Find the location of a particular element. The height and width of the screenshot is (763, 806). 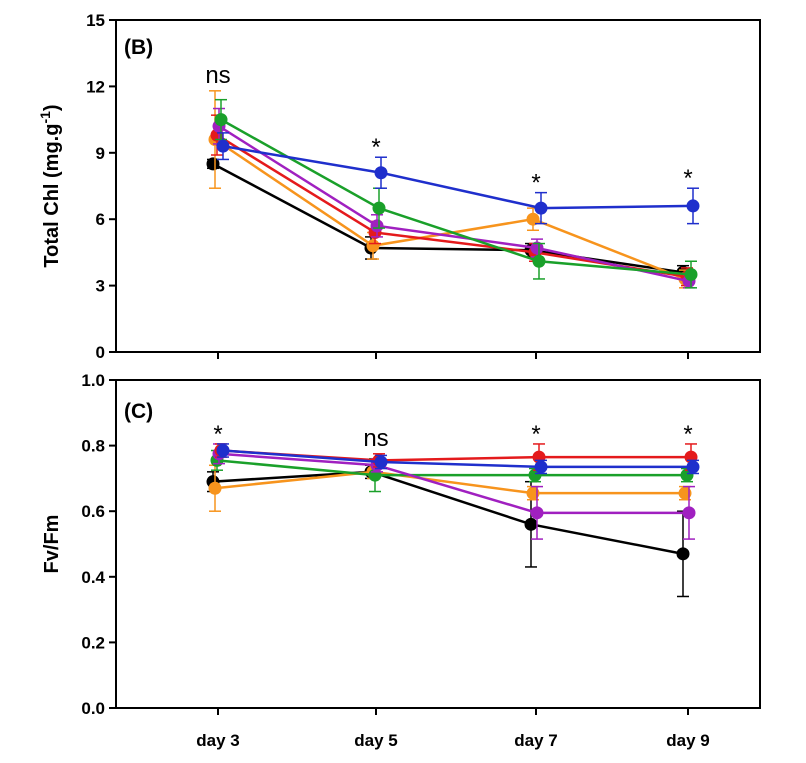

y-axis-title-text: Total Chl (mg.g is located at coordinates (52, 196).